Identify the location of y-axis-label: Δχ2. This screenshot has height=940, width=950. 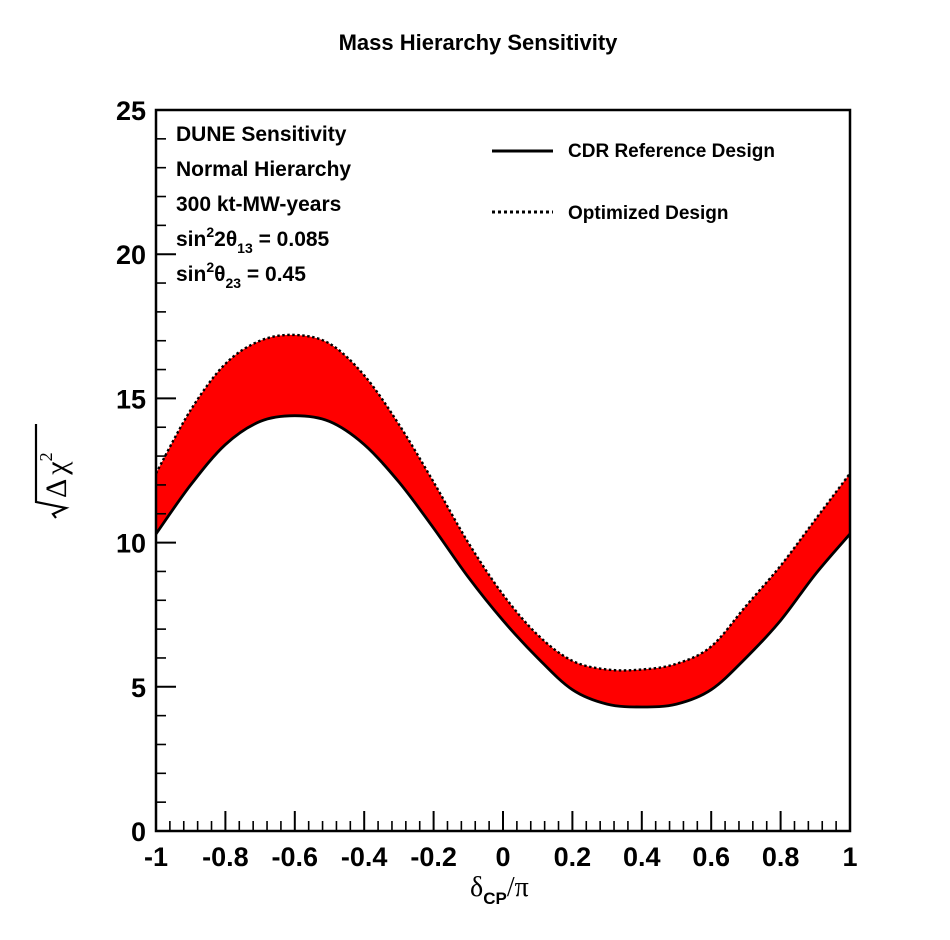
(53, 471).